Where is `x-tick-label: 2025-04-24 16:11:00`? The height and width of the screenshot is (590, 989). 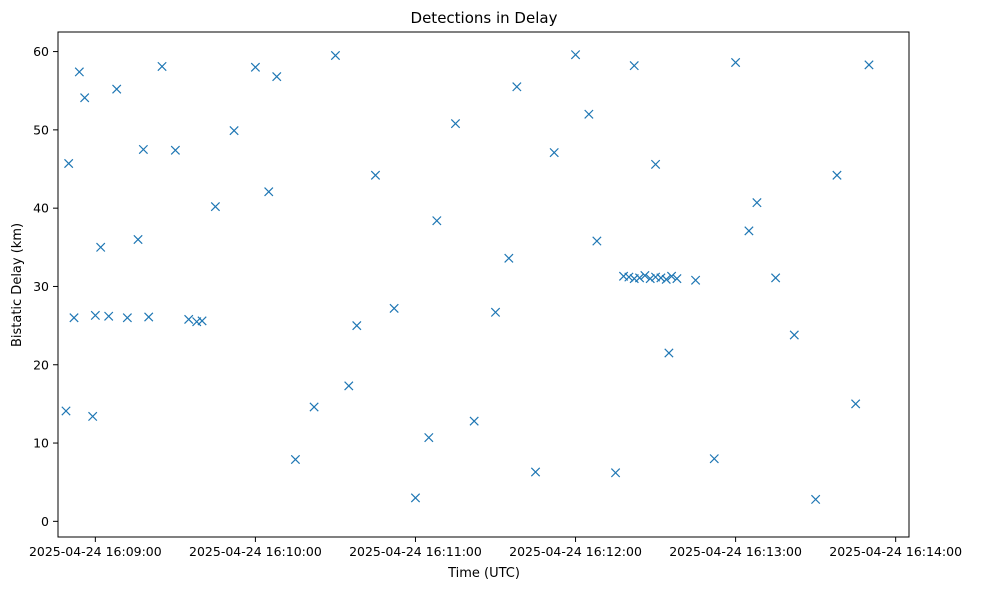 x-tick-label: 2025-04-24 16:11:00 is located at coordinates (415, 551).